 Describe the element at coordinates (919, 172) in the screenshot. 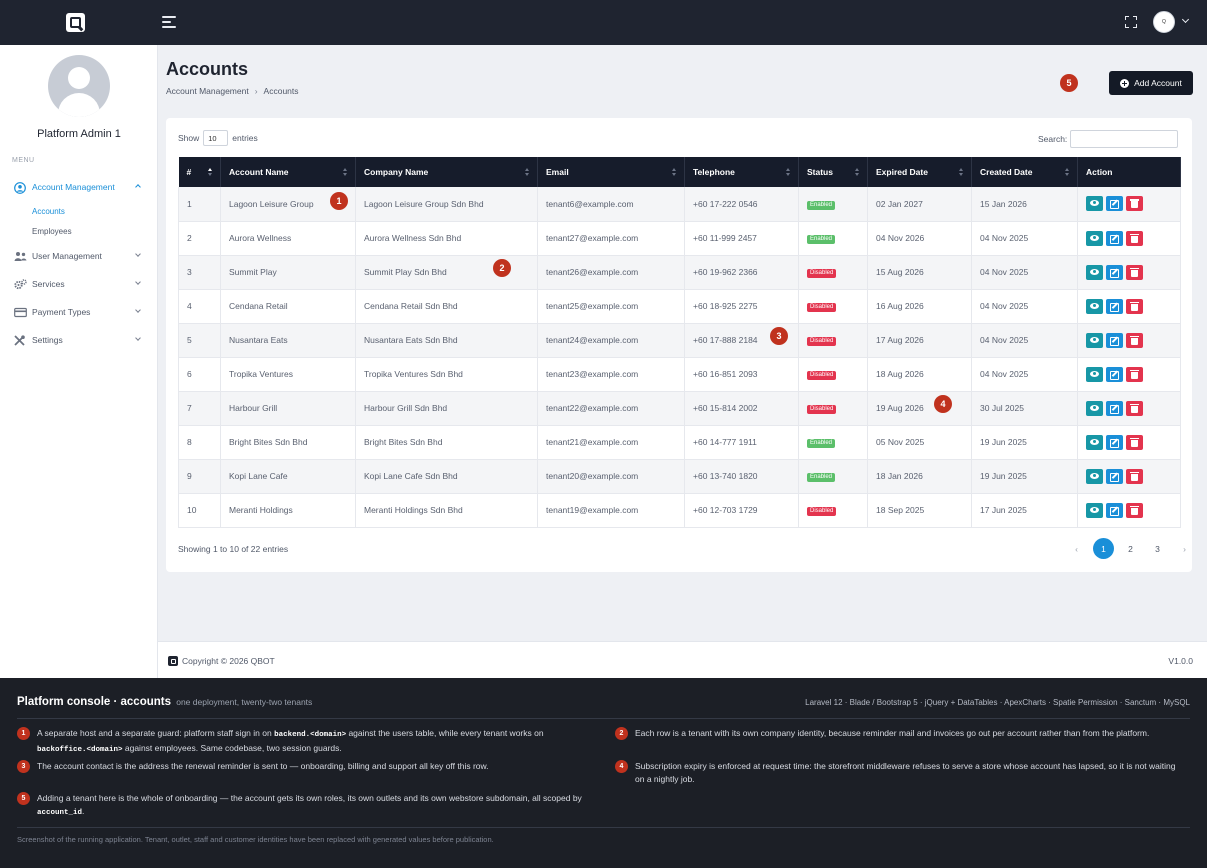

I see `column-header: Expired Date` at that location.